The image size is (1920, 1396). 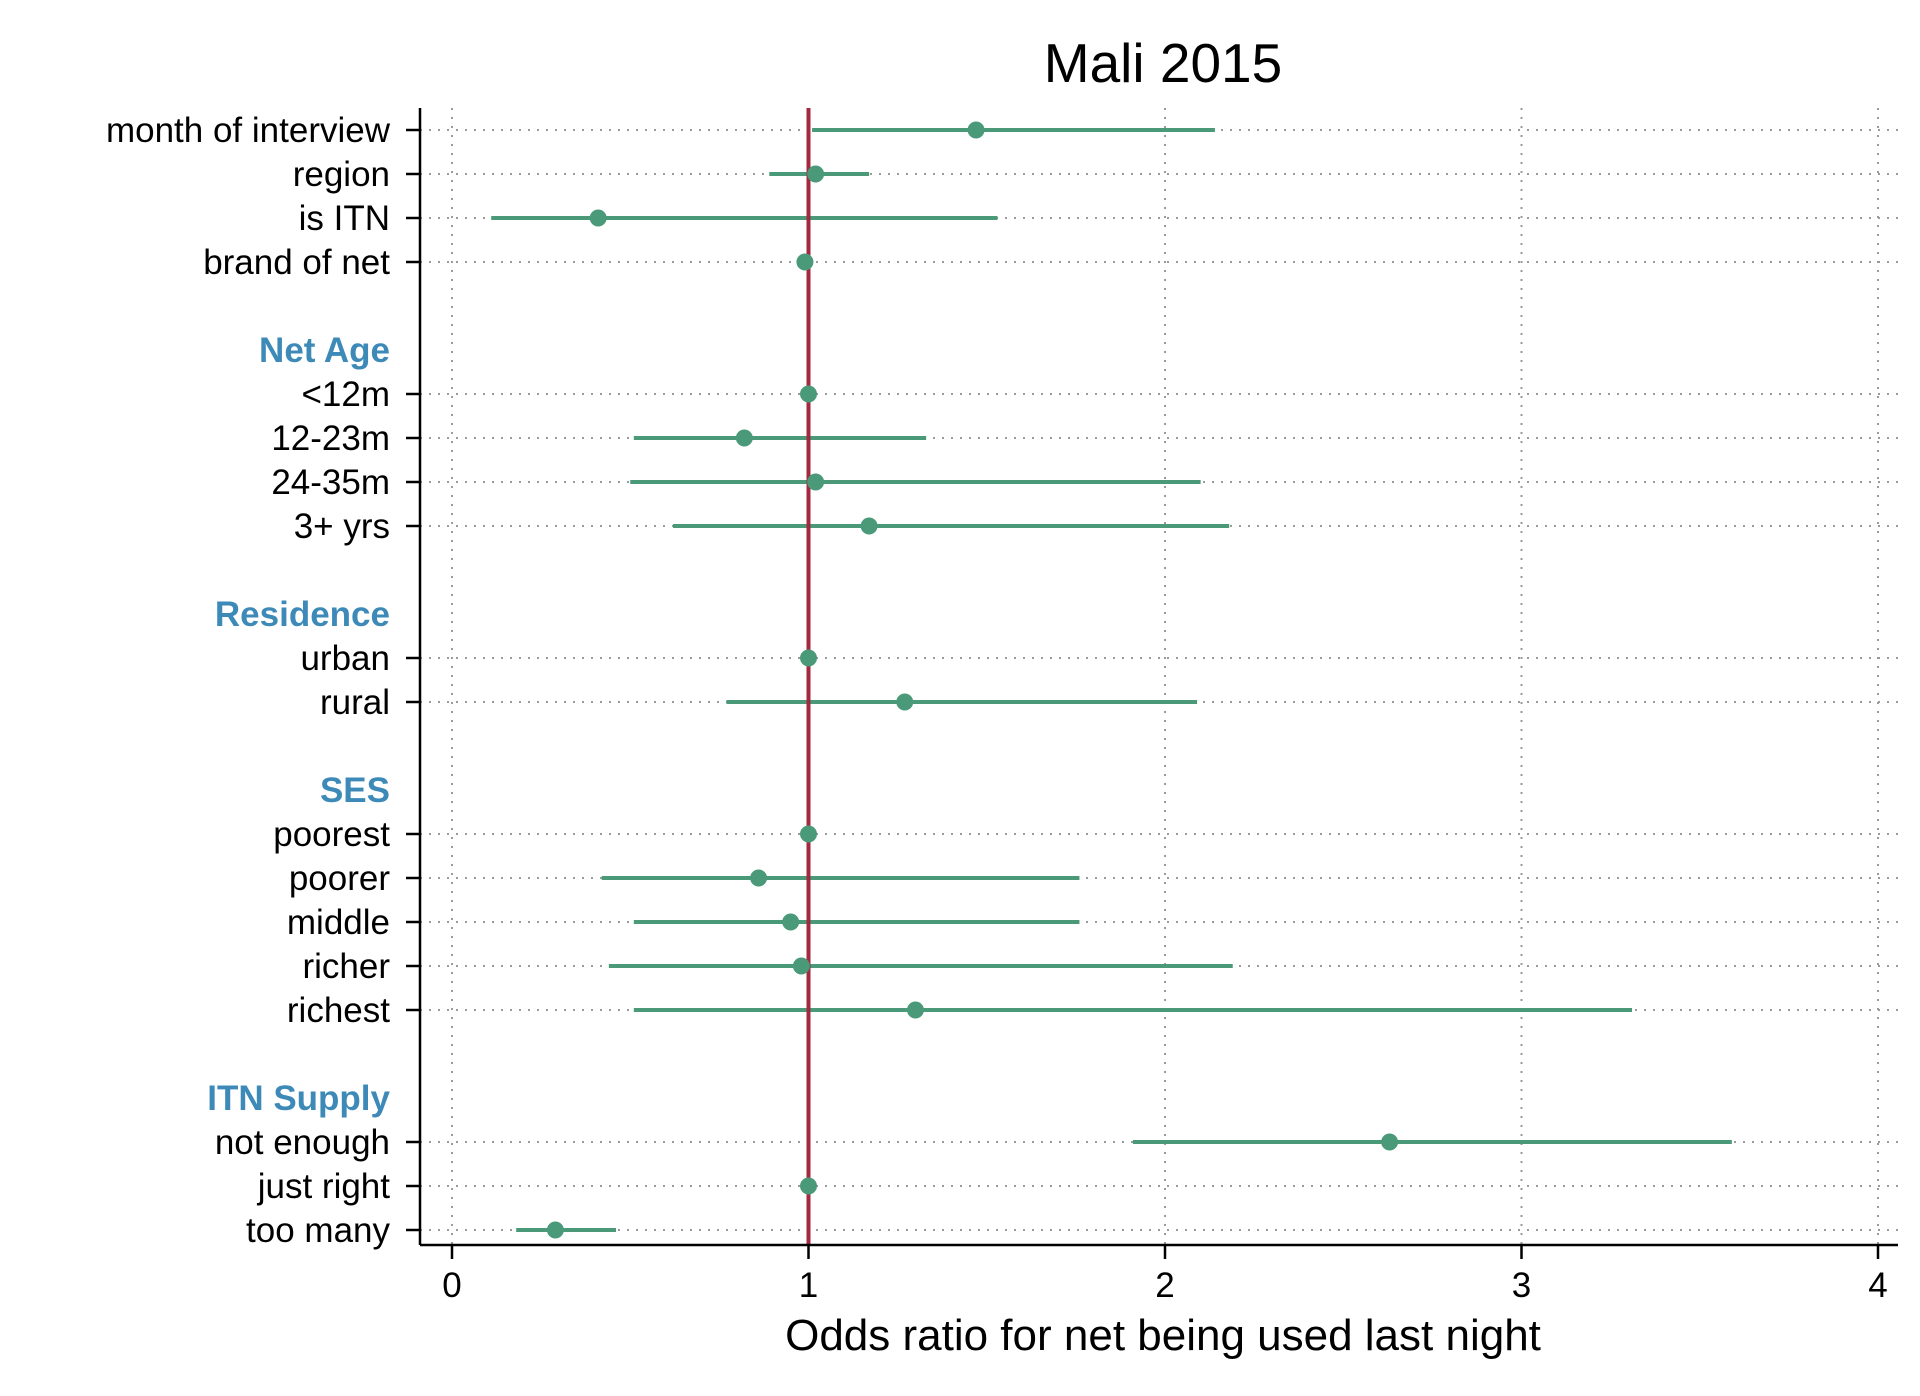 What do you see at coordinates (808, 658) in the screenshot?
I see `point-urban` at bounding box center [808, 658].